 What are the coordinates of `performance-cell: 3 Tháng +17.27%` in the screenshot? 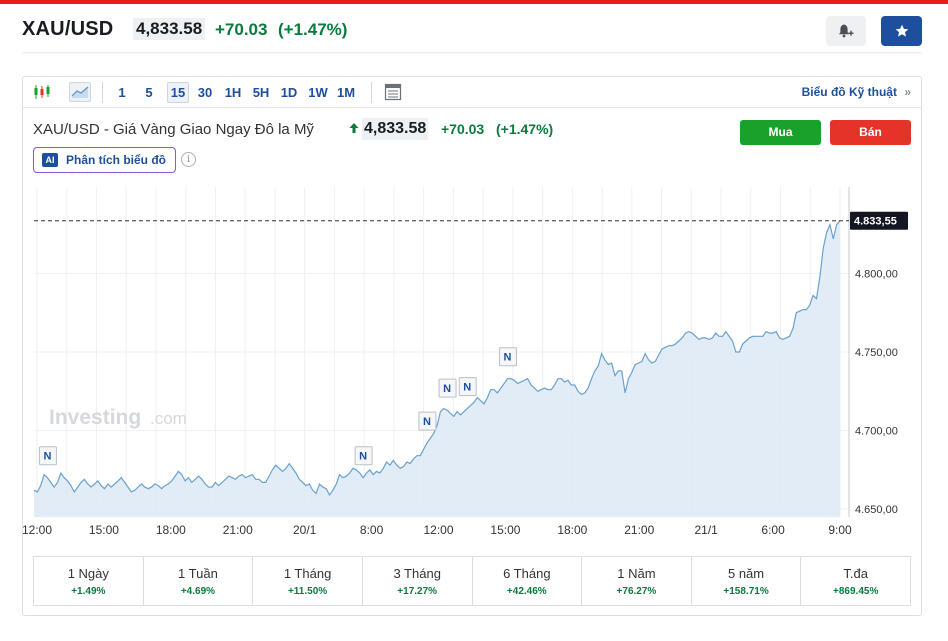 It's located at (418, 581).